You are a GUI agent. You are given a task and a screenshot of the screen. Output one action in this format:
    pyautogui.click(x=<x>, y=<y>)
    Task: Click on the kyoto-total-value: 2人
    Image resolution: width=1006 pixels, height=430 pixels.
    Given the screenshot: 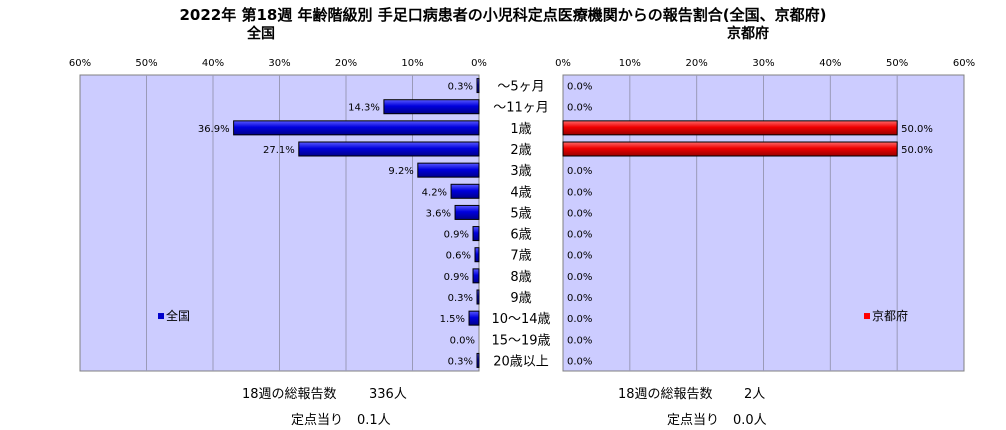 What is the action you would take?
    pyautogui.click(x=755, y=394)
    